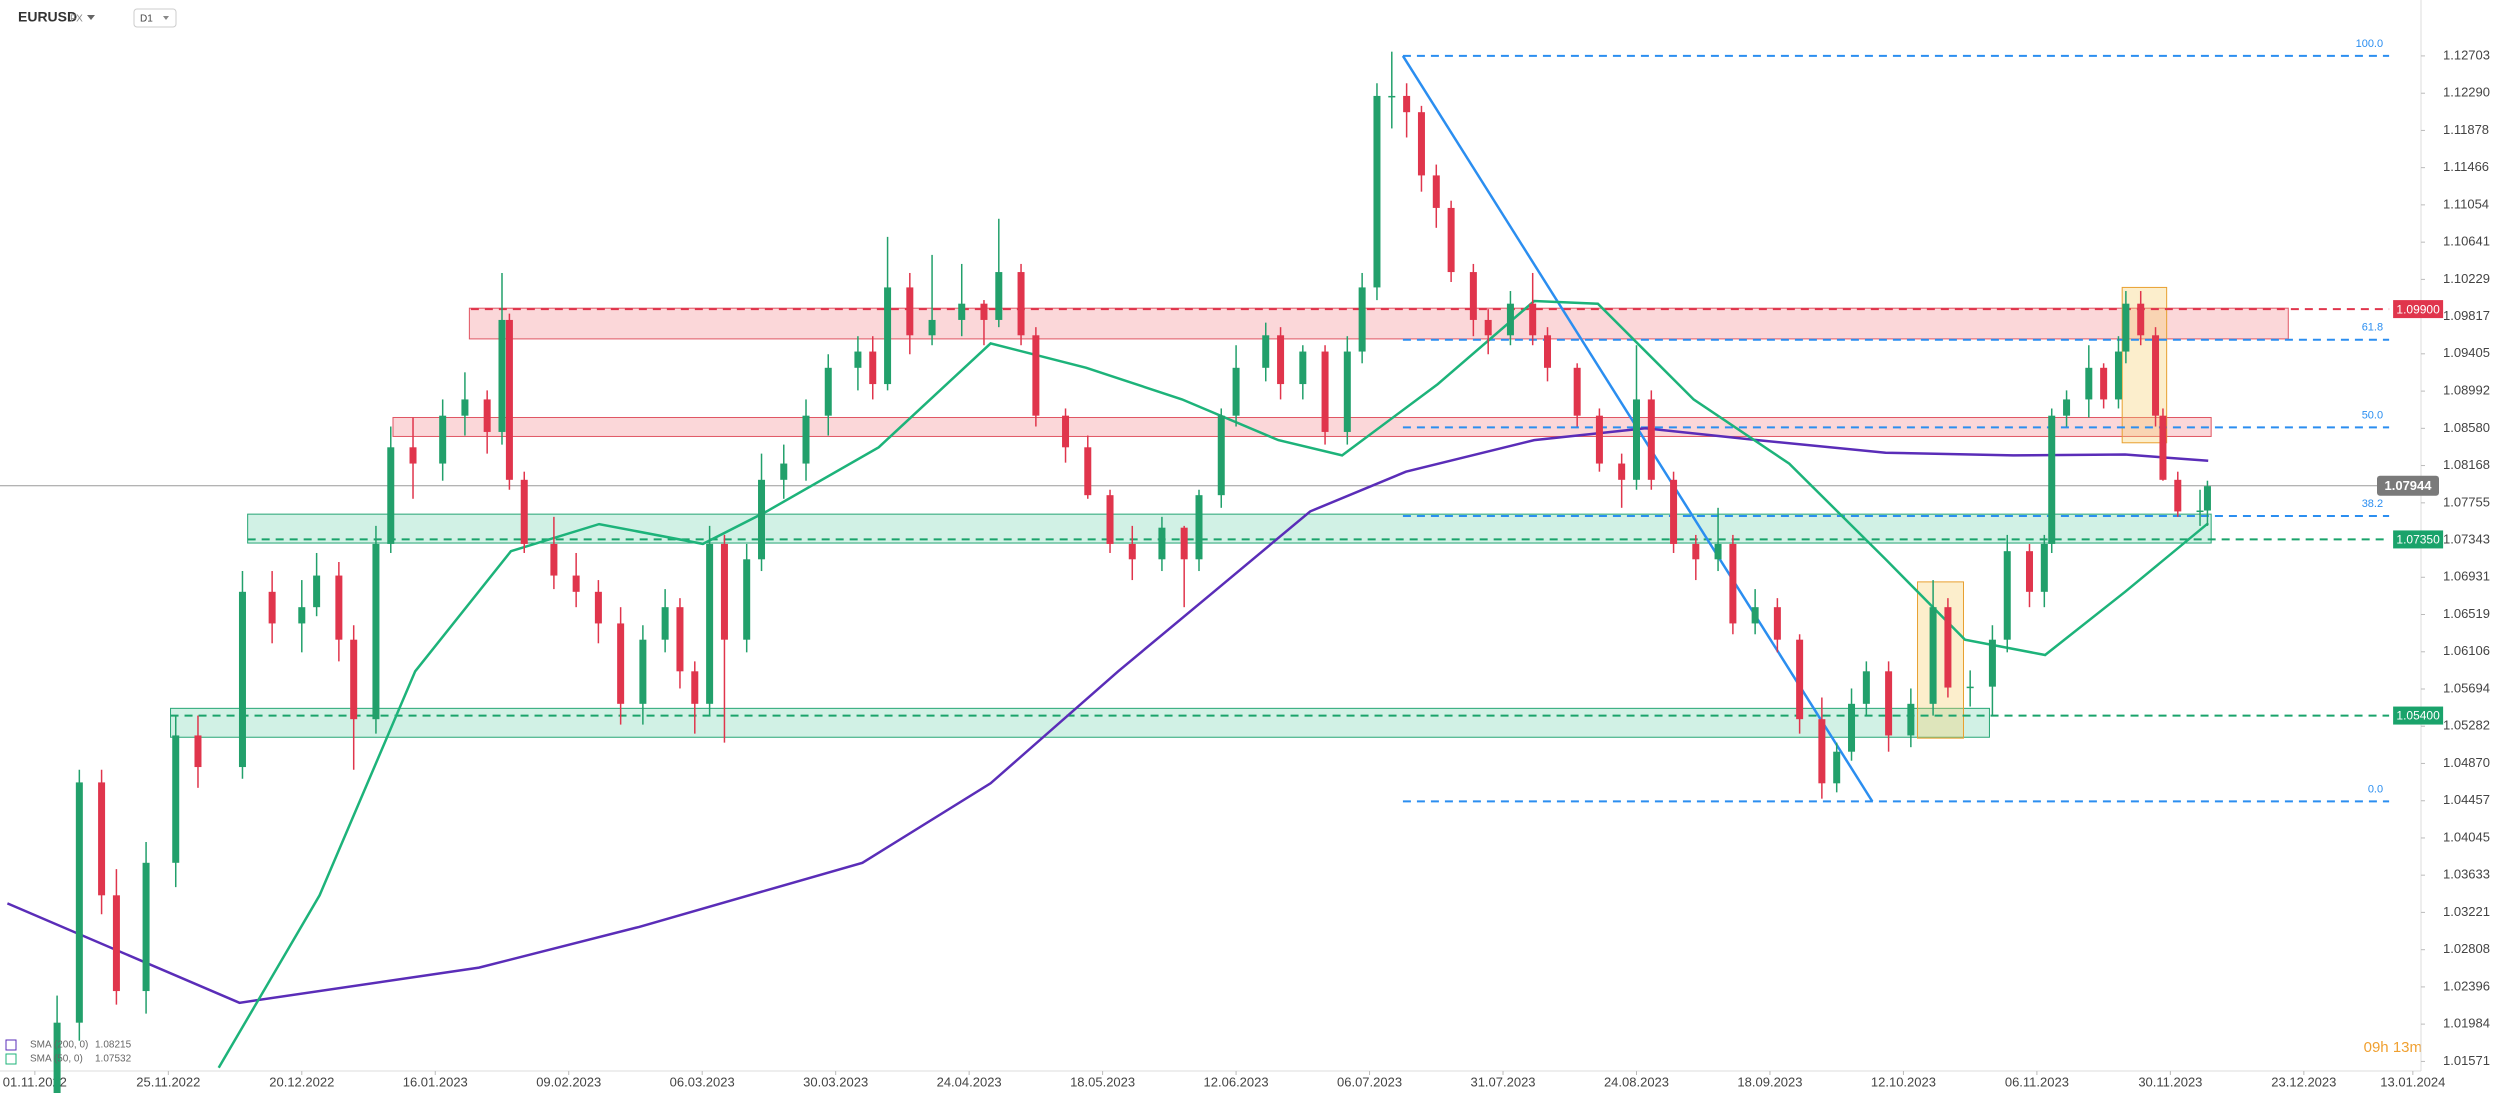  What do you see at coordinates (1636, 1081) in the screenshot?
I see `x-tick-label: 24.08.2023` at bounding box center [1636, 1081].